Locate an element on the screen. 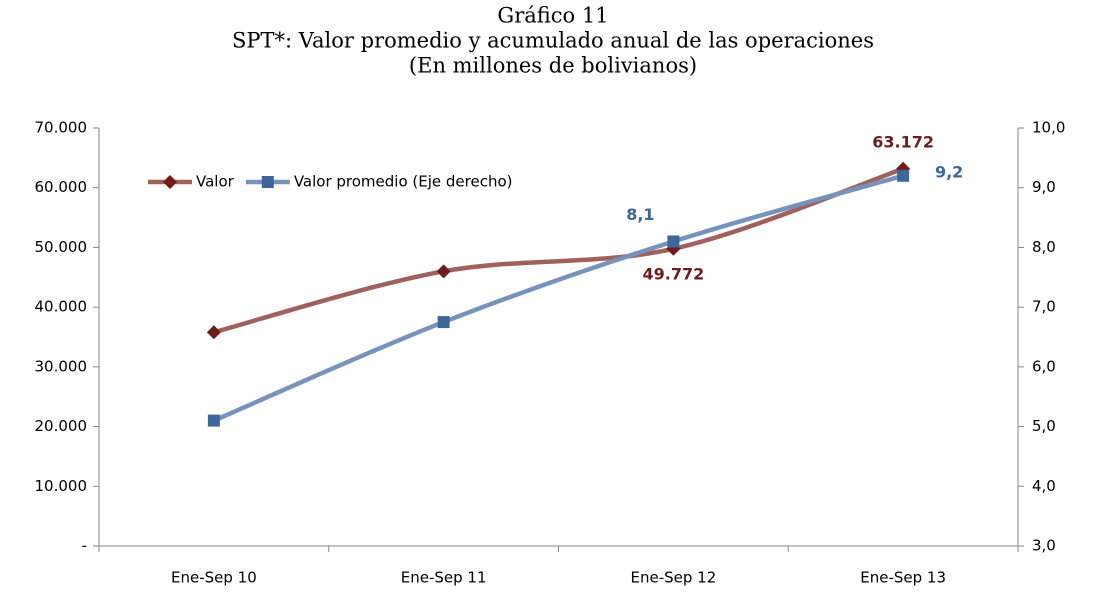  chart-title: Gráfico 11 is located at coordinates (552, 16).